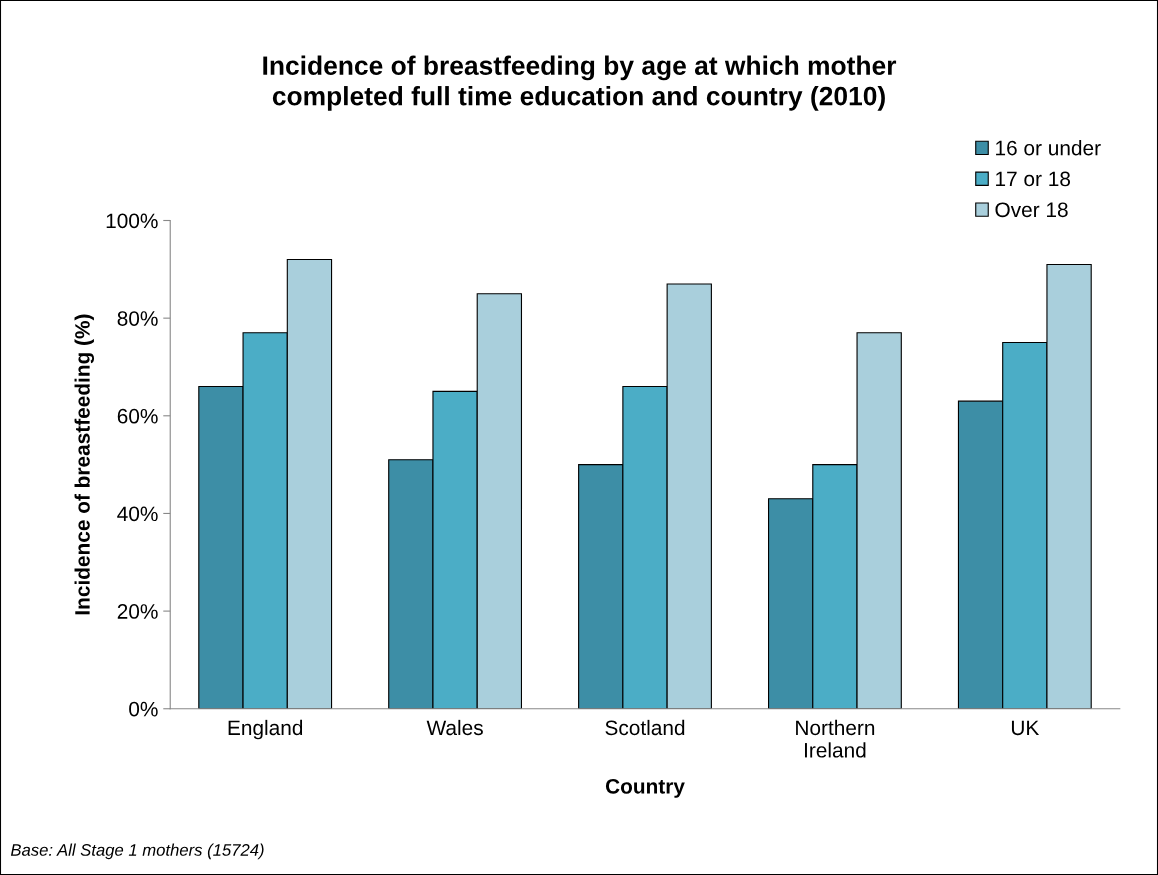 This screenshot has width=1158, height=875. I want to click on y-tick-label: 60%, so click(137, 416).